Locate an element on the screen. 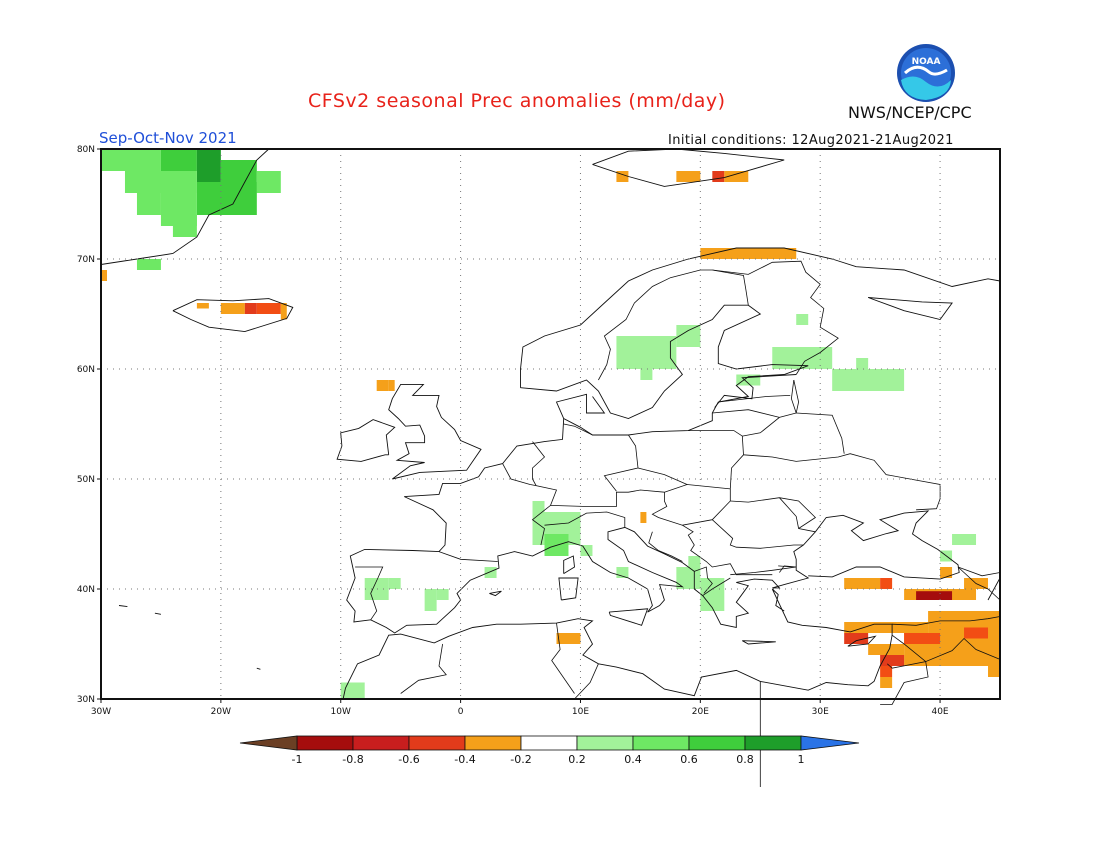 Image resolution: width=1100 pixels, height=850 pixels. initial-conditions-label: Initial conditions: 12Aug2021-21Aug2021 is located at coordinates (811, 140).